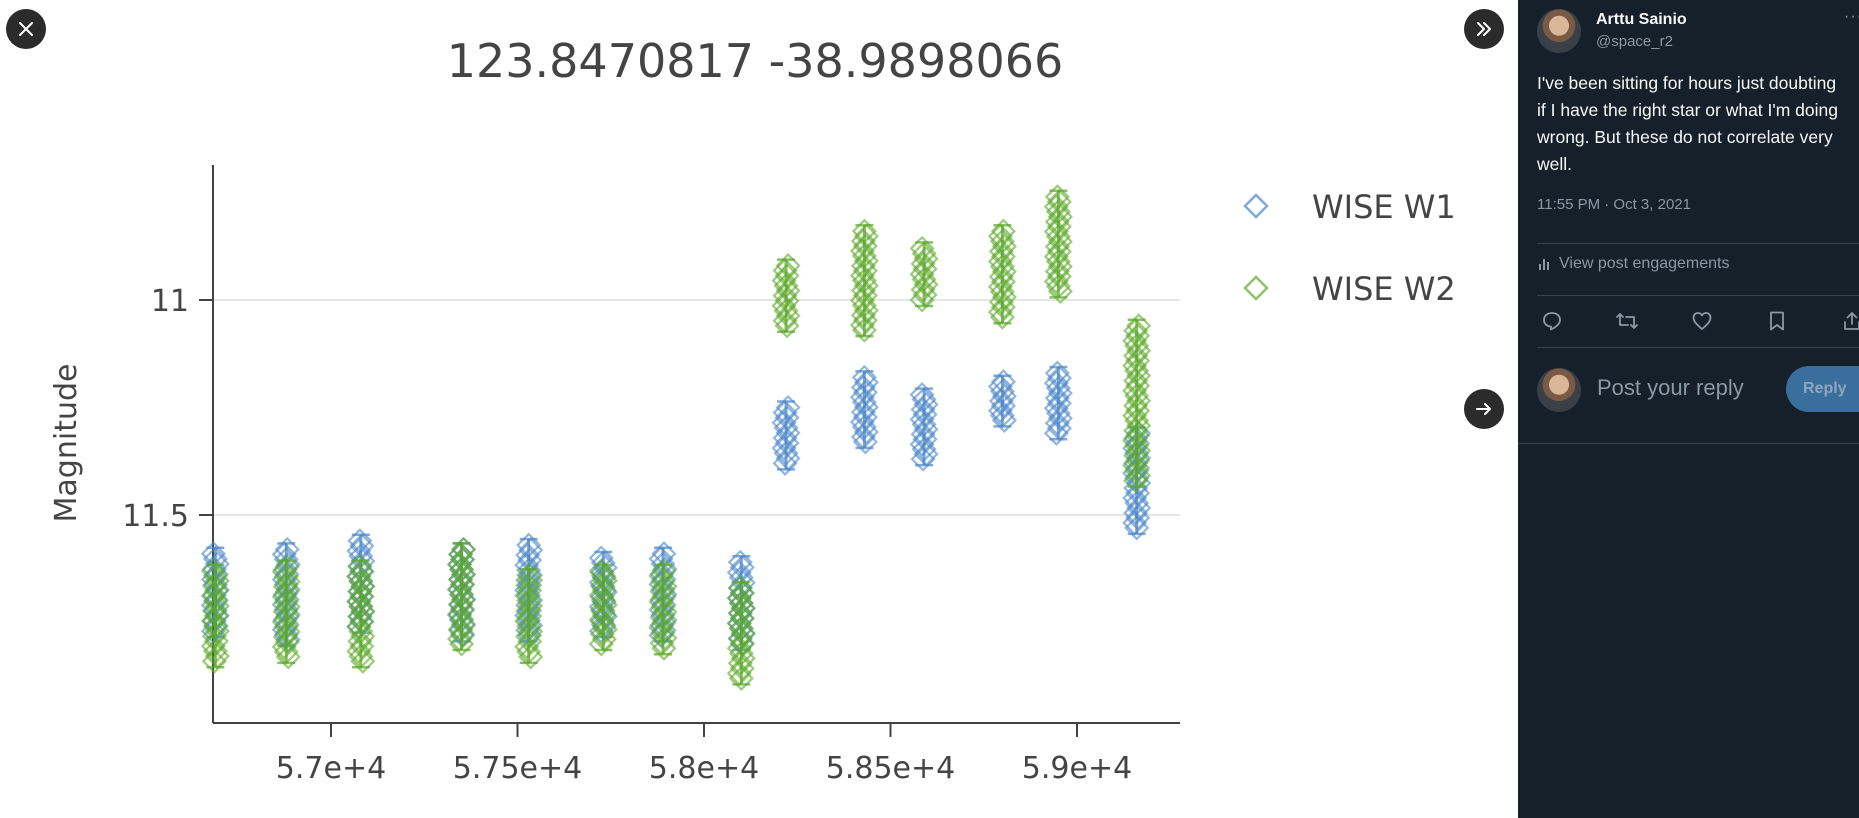 The height and width of the screenshot is (818, 1859). I want to click on x-tick-label: 5.7e+4, so click(331, 768).